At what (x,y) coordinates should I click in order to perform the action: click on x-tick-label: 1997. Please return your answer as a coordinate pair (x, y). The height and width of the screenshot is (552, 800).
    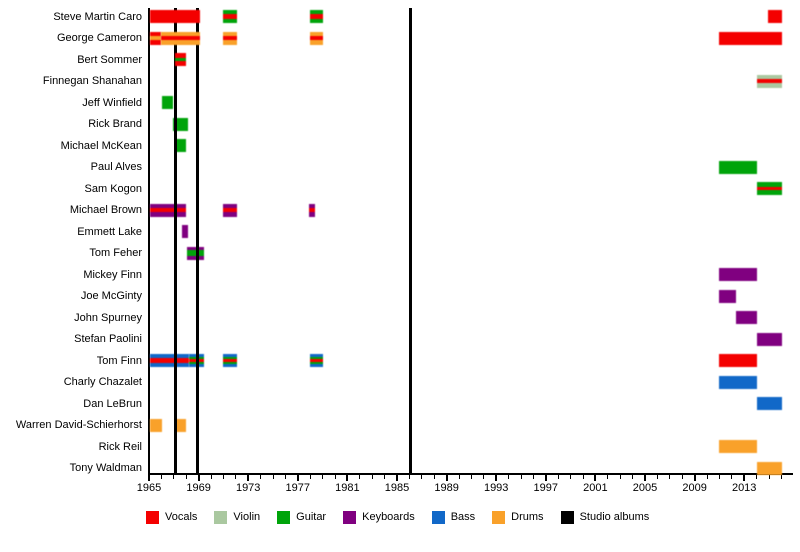
    Looking at the image, I should click on (546, 488).